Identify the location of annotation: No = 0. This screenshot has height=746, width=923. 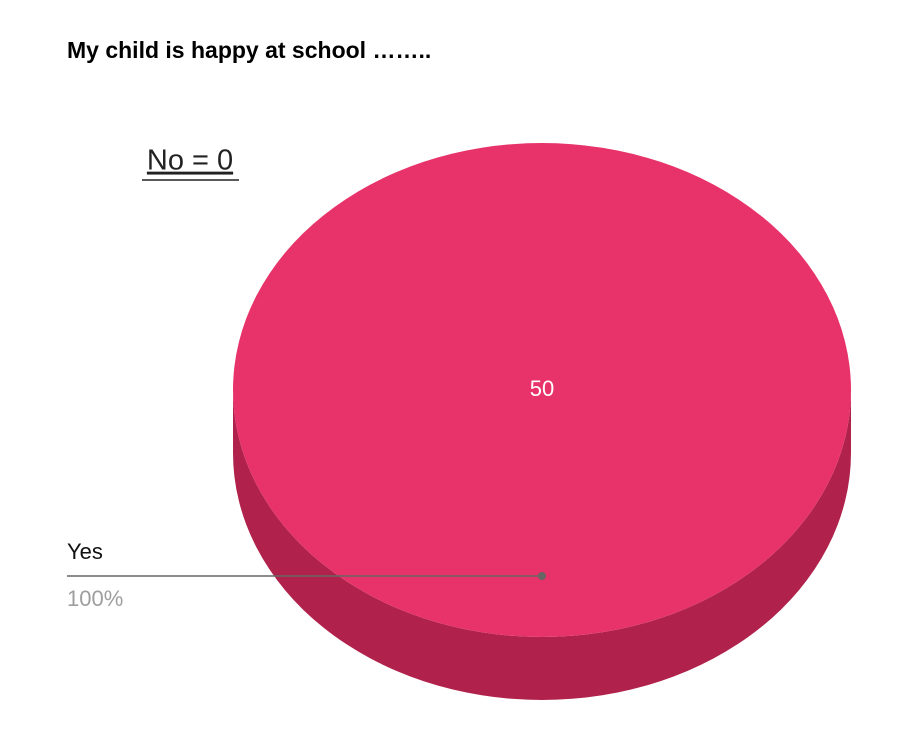
(190, 161).